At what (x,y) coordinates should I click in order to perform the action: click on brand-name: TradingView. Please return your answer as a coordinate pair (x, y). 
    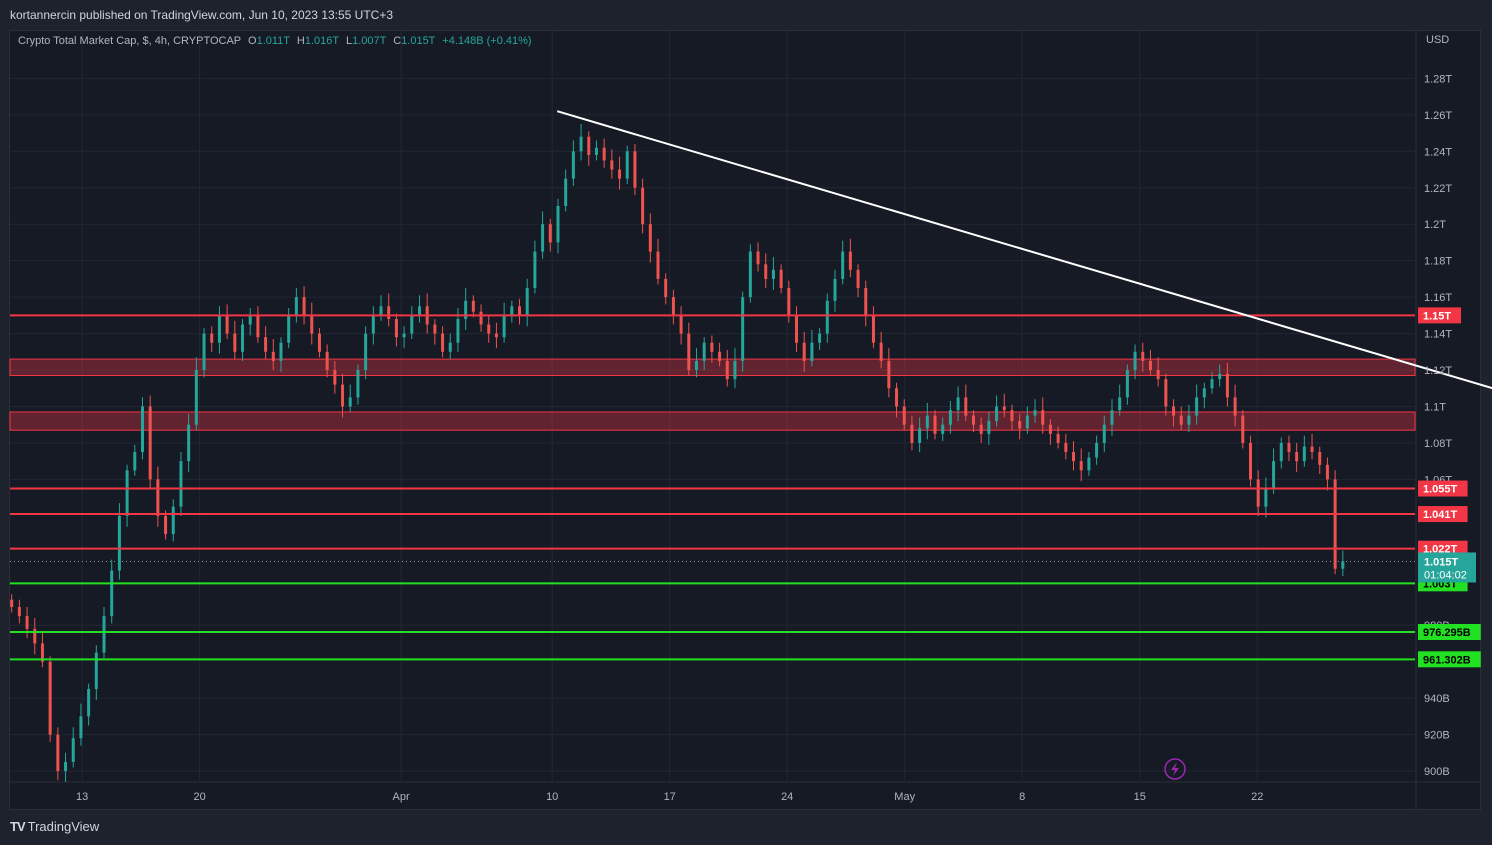
    Looking at the image, I should click on (63, 826).